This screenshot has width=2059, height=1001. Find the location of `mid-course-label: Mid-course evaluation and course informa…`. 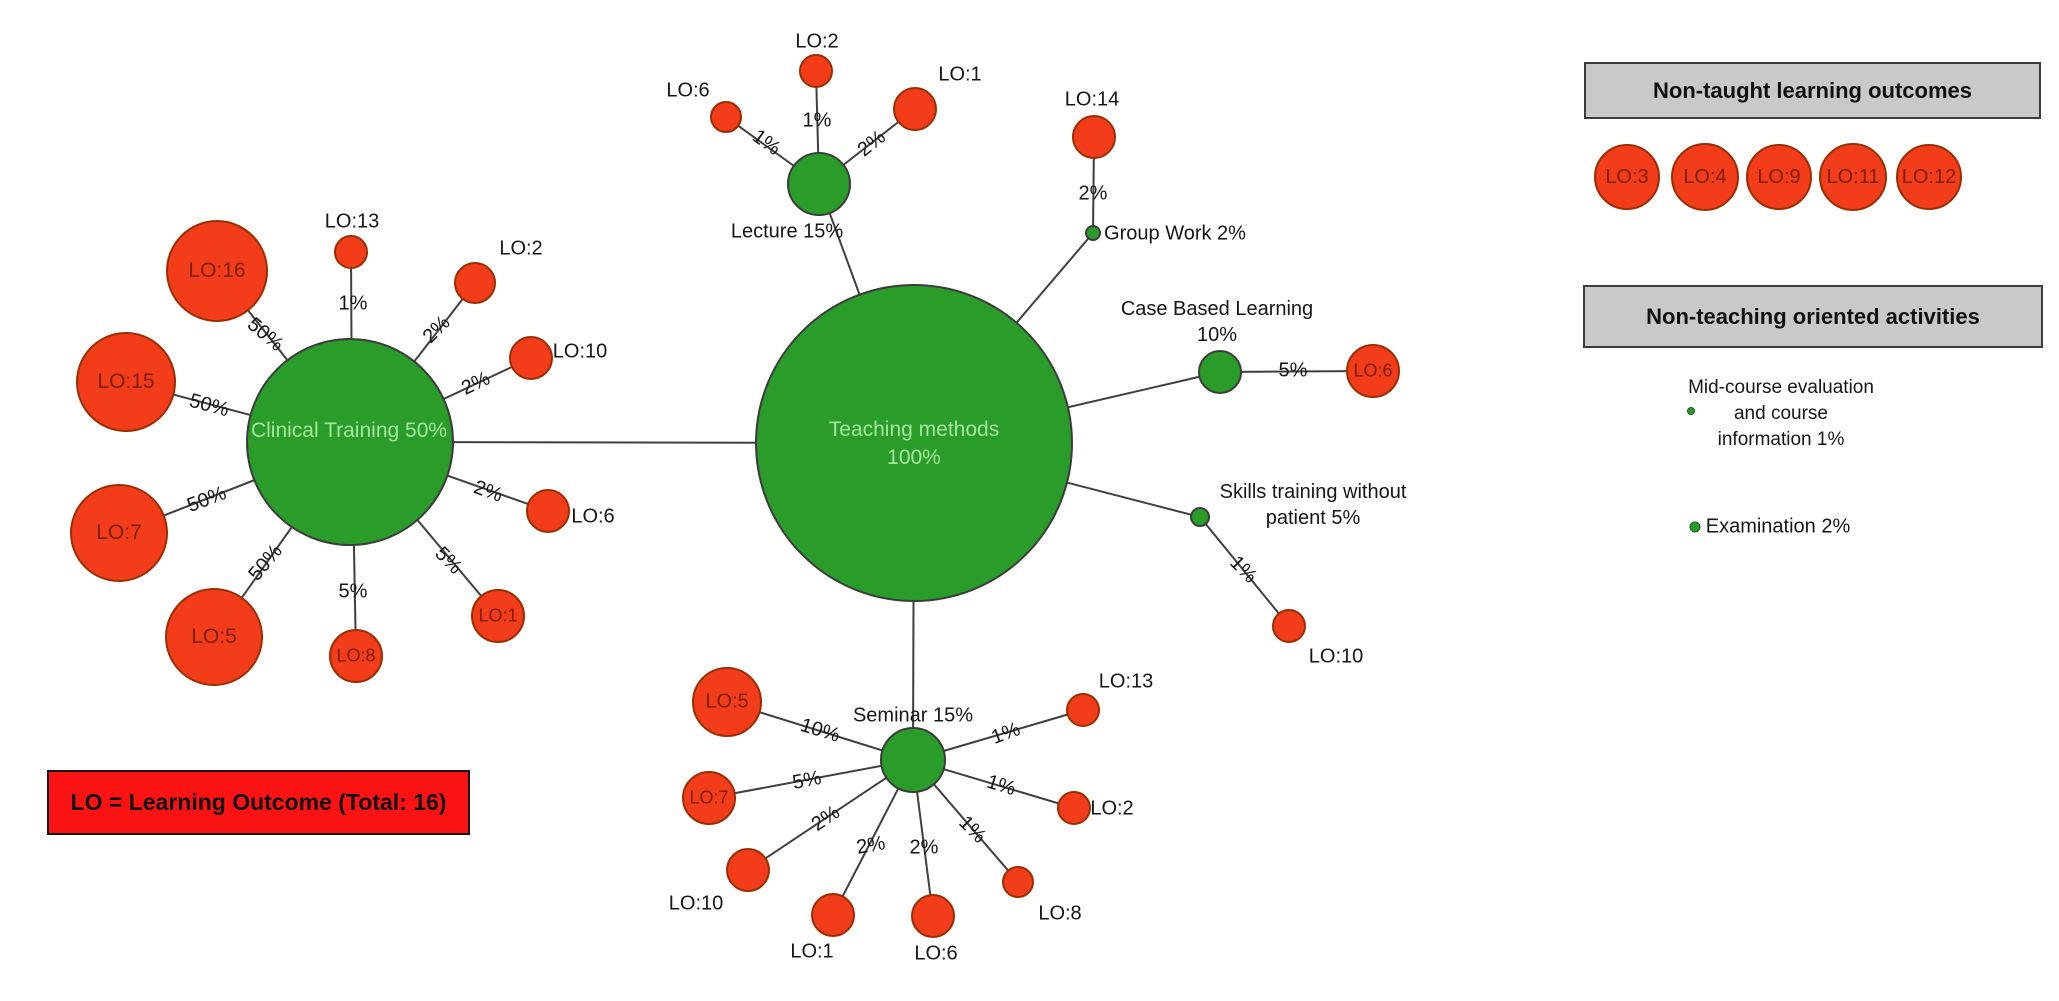

mid-course-label: Mid-course evaluation and course informa… is located at coordinates (1781, 413).